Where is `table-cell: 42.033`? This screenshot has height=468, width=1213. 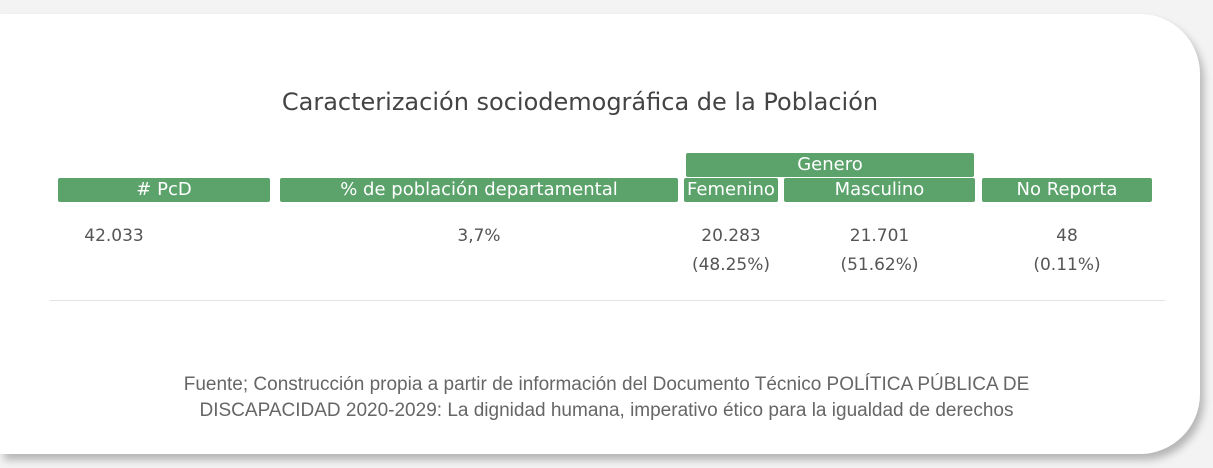
table-cell: 42.033 is located at coordinates (114, 236).